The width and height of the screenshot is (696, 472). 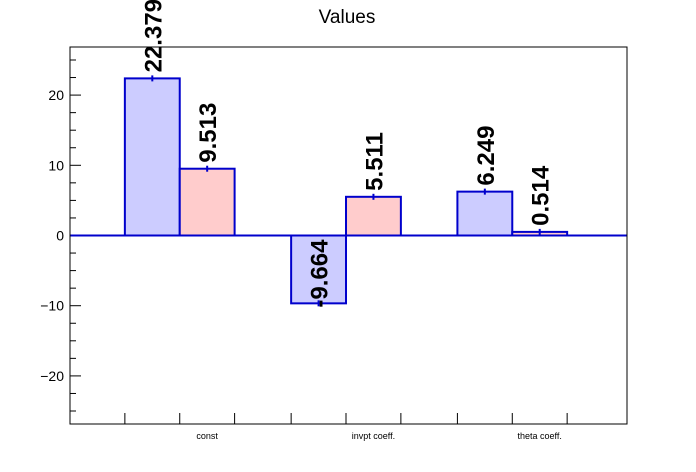 What do you see at coordinates (540, 436) in the screenshot?
I see `x-tick-label: theta coeff.` at bounding box center [540, 436].